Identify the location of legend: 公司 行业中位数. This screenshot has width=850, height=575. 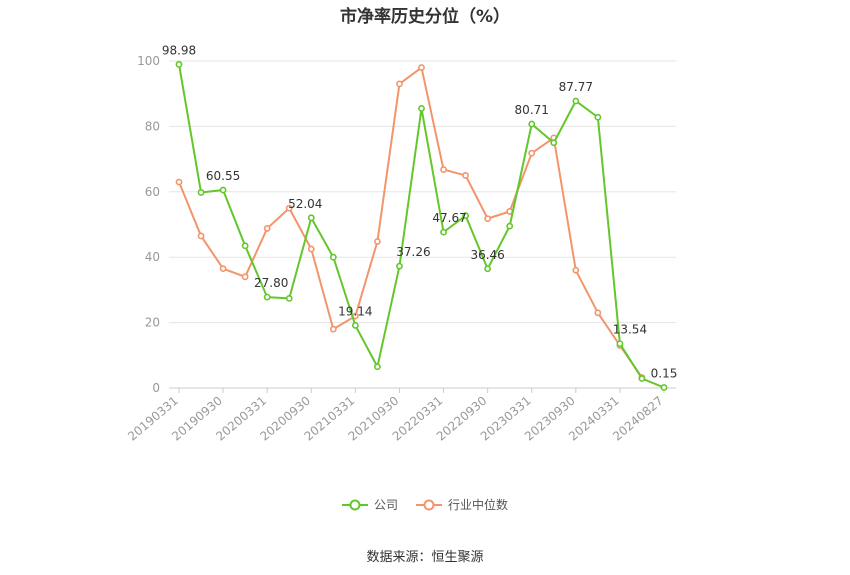
(425, 504).